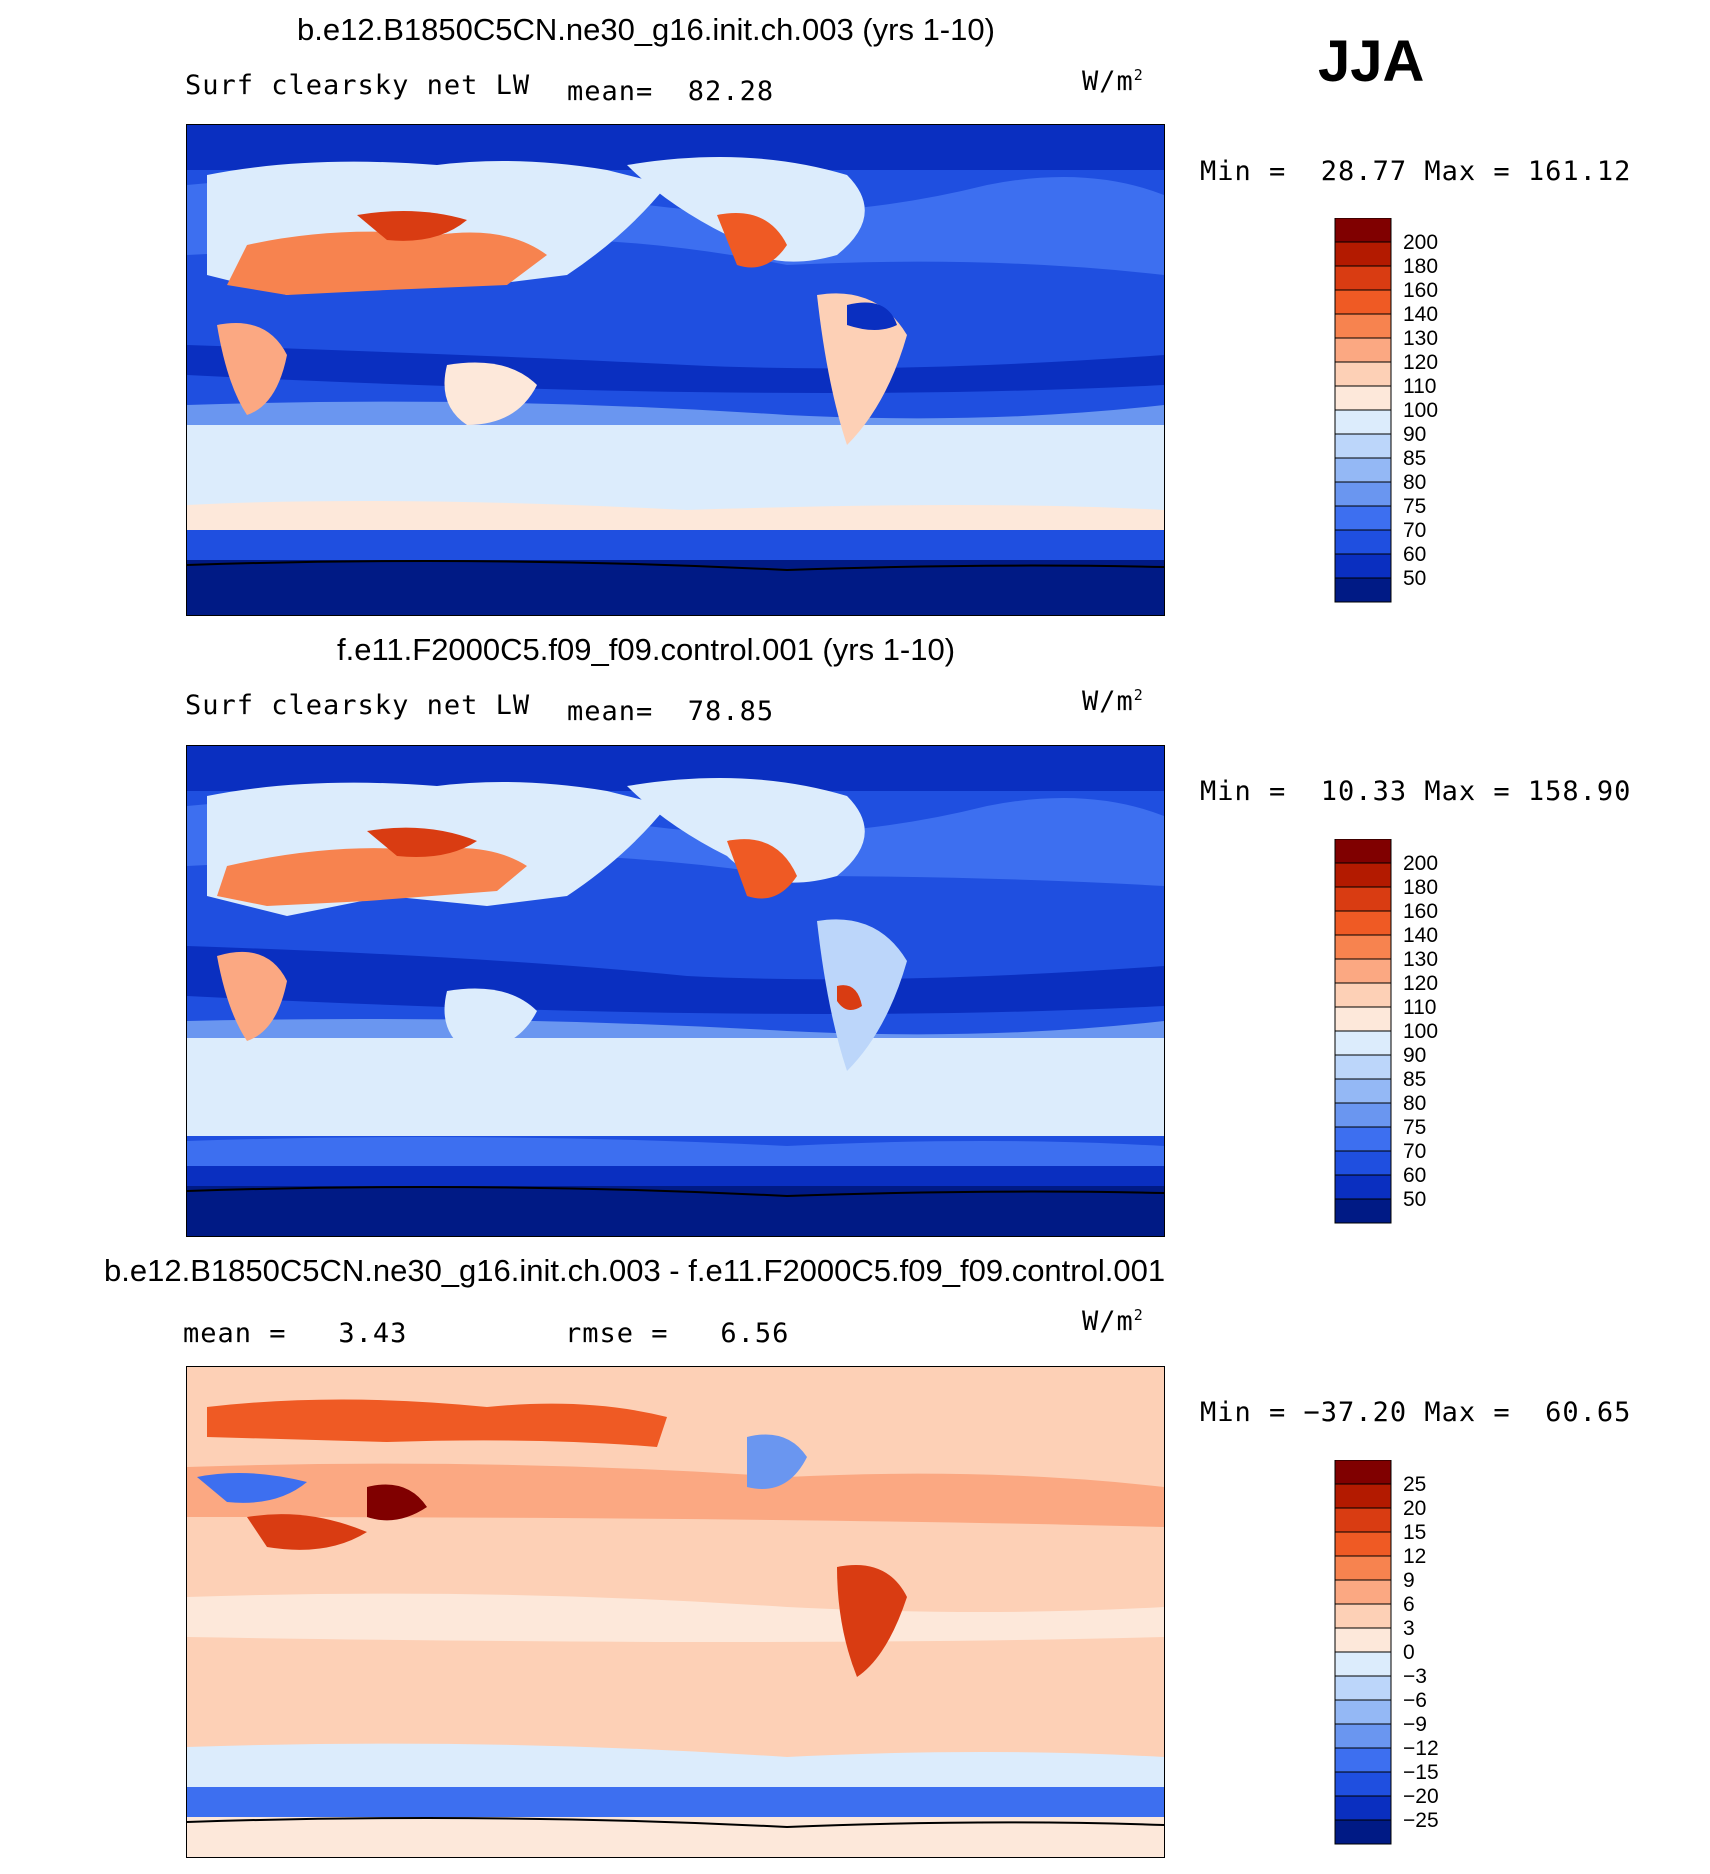 Image resolution: width=1710 pixels, height=1874 pixels. Describe the element at coordinates (610, 711) in the screenshot. I see `panel2-mean-label: mean=` at that location.